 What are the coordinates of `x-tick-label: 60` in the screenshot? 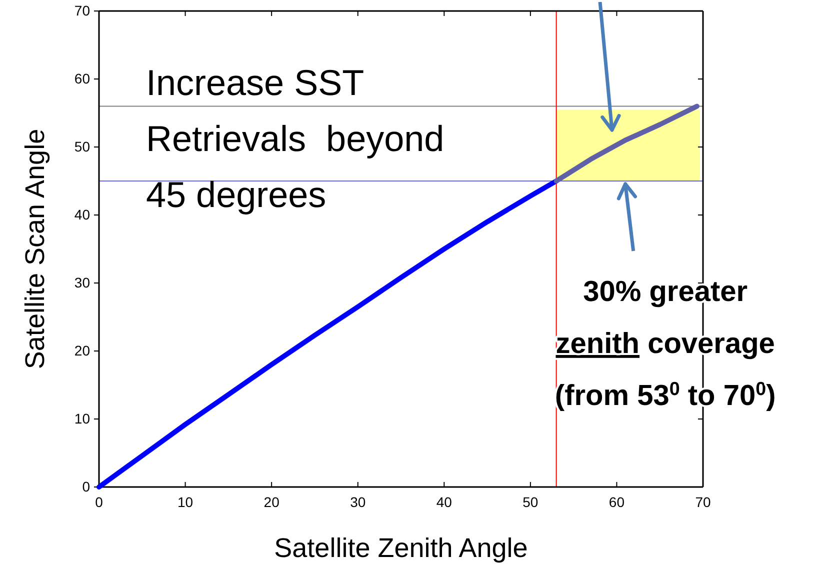 It's located at (616, 502).